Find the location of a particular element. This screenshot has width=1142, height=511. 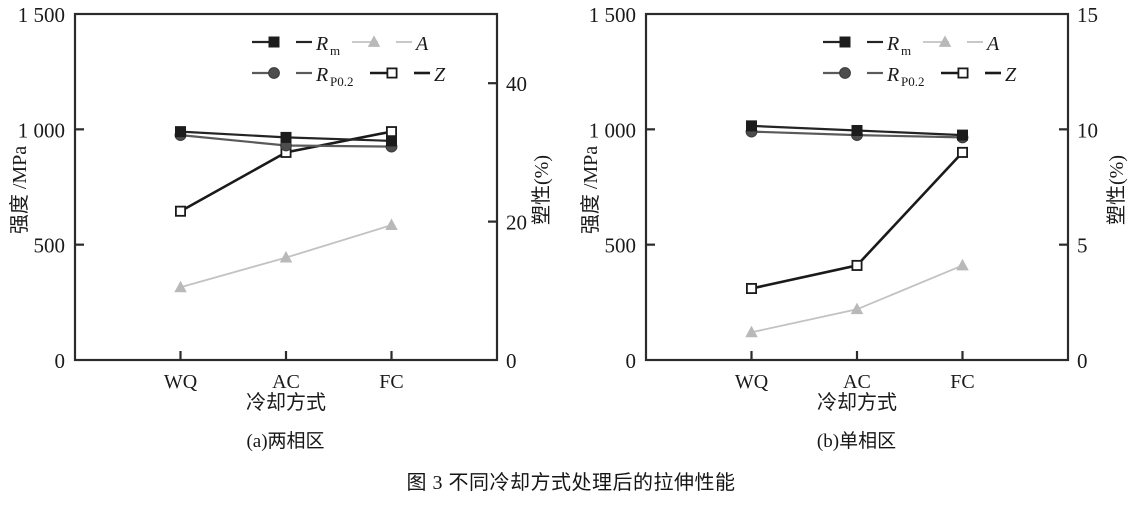

x-axis-ticks-b: WQ AC FC is located at coordinates (855, 372).